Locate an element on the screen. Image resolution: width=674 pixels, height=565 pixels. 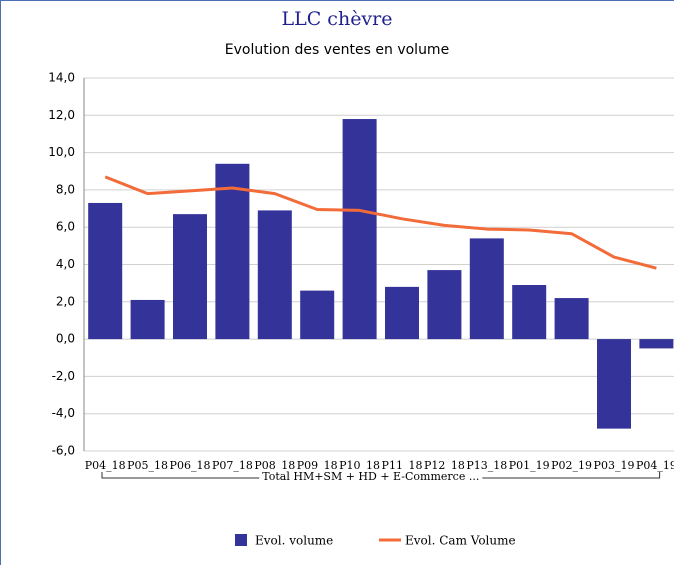
y-tick-label: 6,0 is located at coordinates (65, 227).